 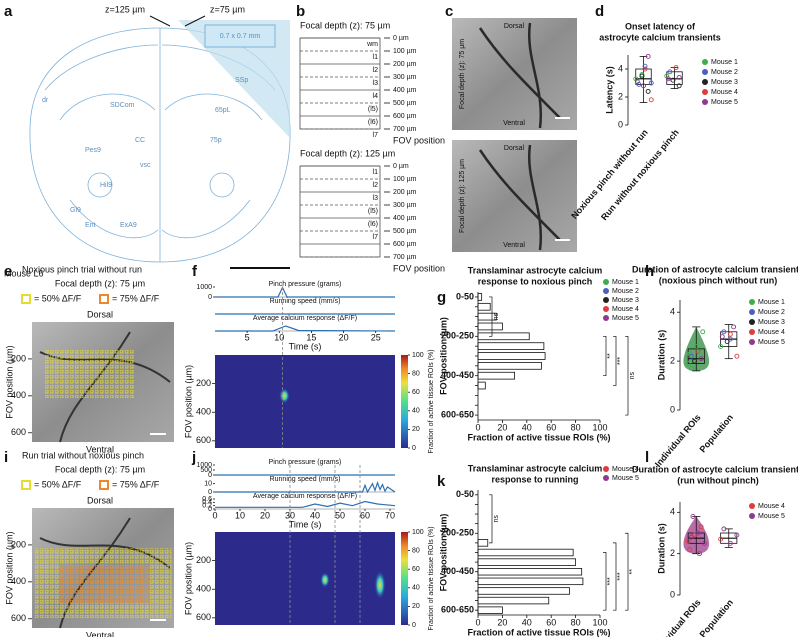 What do you see at coordinates (195, 271) in the screenshot?
I see `panel-label: f` at bounding box center [195, 271].